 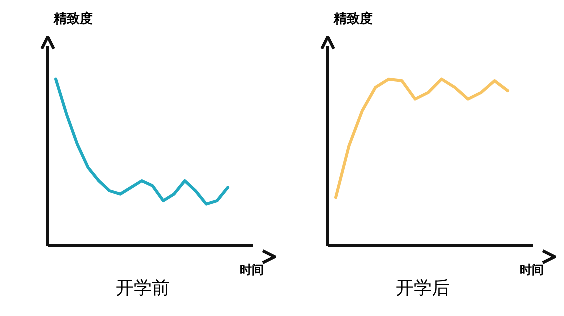 I want to click on text: 开学前, so click(x=143, y=288).